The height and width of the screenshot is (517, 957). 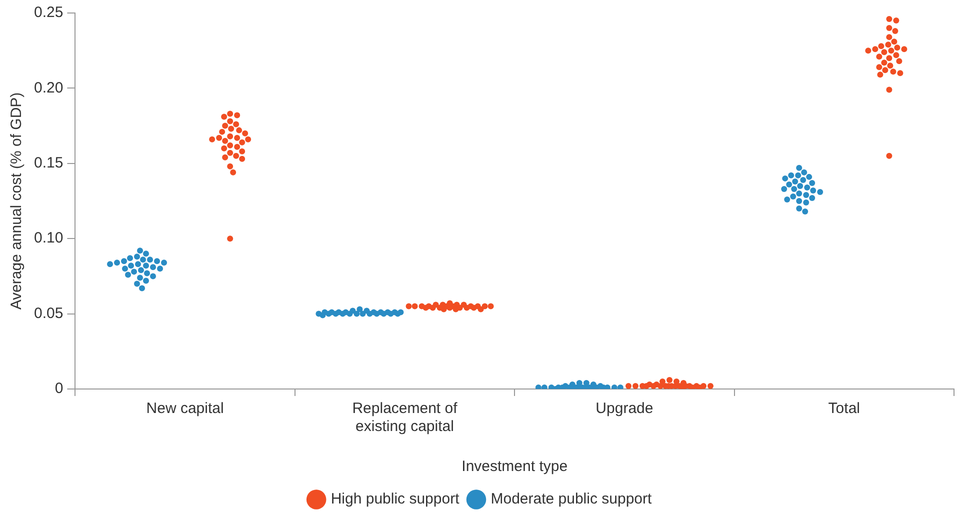 I want to click on y-tick-label: 0, so click(x=59, y=389).